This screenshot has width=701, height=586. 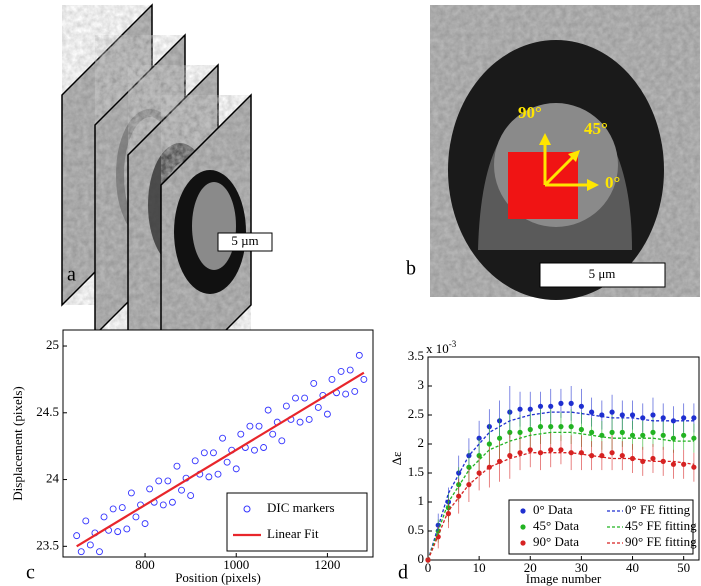 I want to click on scale-bar-label: 5 μm, so click(x=602, y=273).